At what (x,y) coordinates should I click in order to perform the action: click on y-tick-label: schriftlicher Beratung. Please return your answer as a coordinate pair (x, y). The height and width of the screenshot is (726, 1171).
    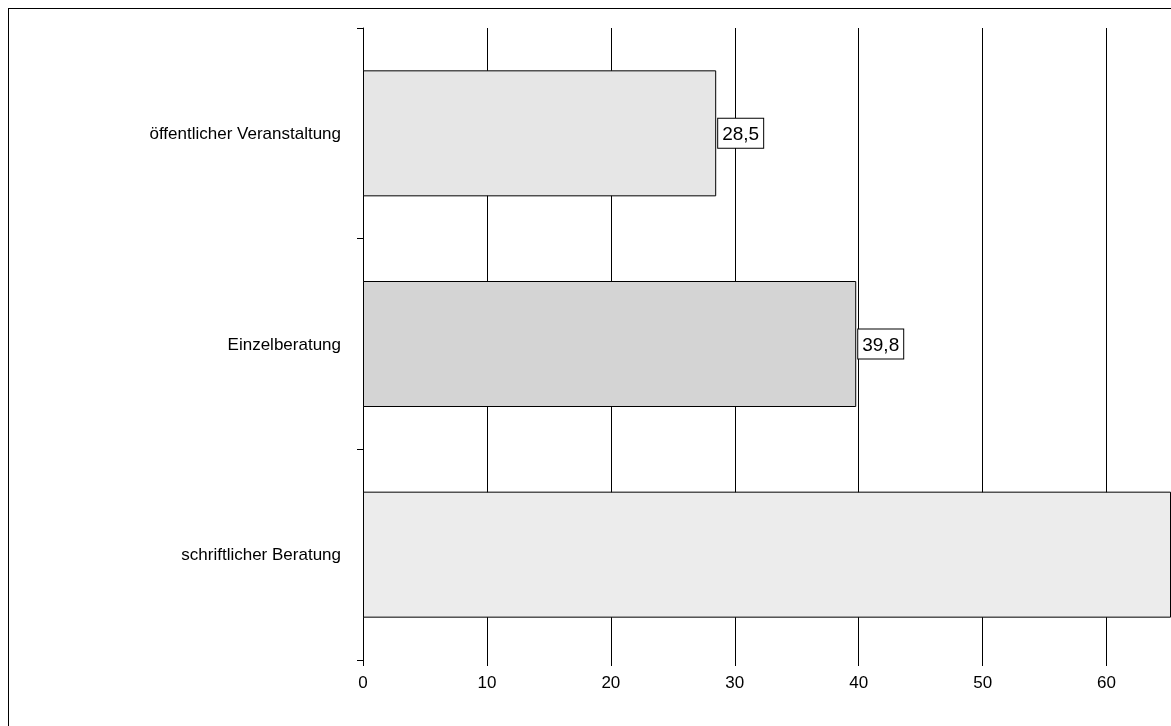
    Looking at the image, I should click on (261, 555).